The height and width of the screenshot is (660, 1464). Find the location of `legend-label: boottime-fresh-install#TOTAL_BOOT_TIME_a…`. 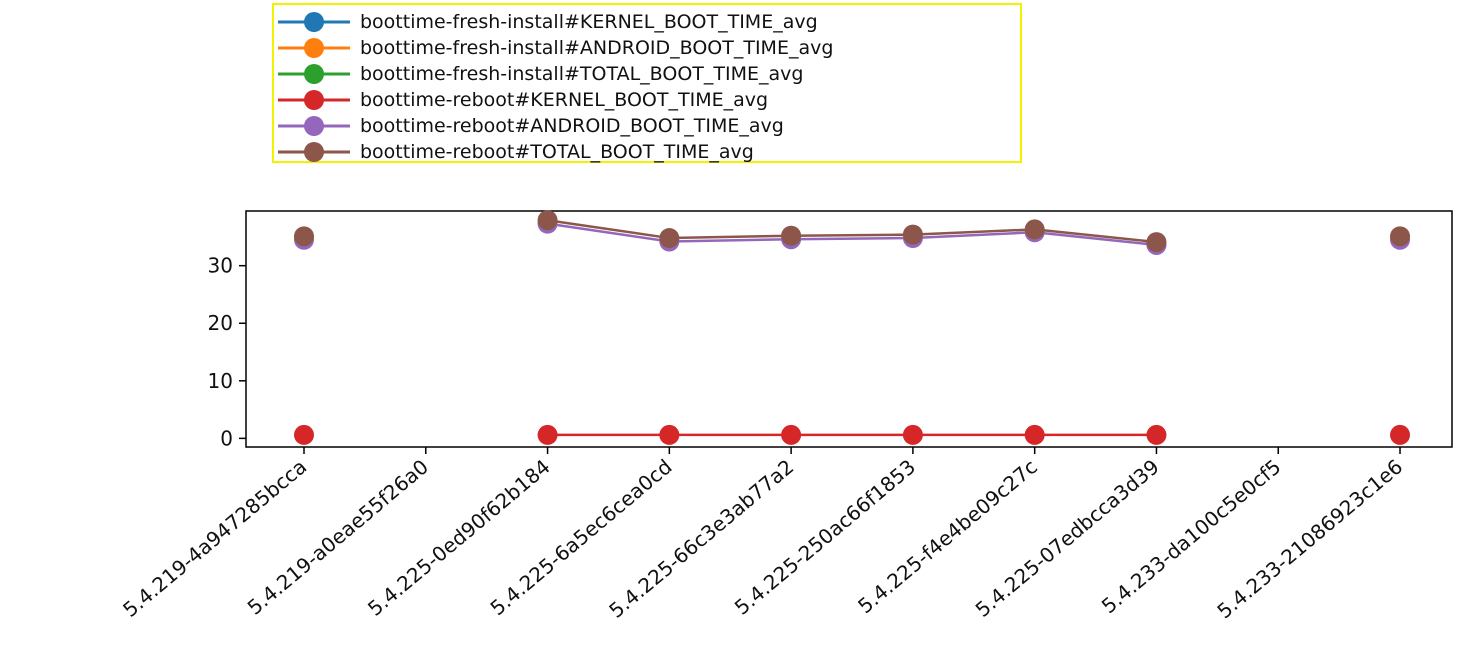

legend-label: boottime-fresh-install#TOTAL_BOOT_TIME_a… is located at coordinates (582, 74).